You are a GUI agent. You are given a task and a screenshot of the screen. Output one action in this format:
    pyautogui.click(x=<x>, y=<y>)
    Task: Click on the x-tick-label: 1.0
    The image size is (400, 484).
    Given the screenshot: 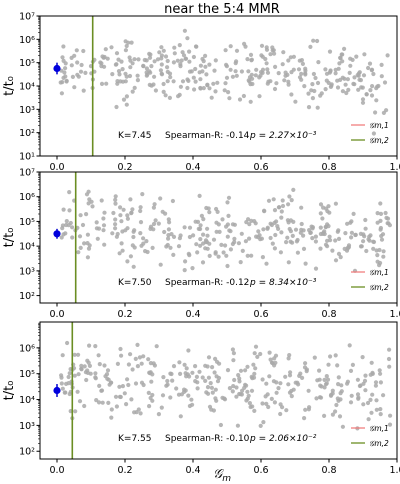 What is the action you would take?
    pyautogui.click(x=394, y=167)
    